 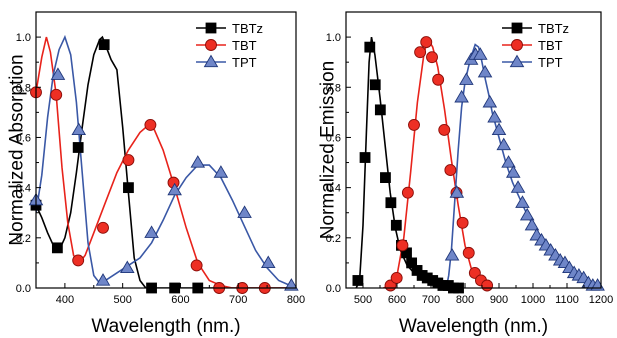 What do you see at coordinates (65, 300) in the screenshot?
I see `x-tick-label-400: 400` at bounding box center [65, 300].